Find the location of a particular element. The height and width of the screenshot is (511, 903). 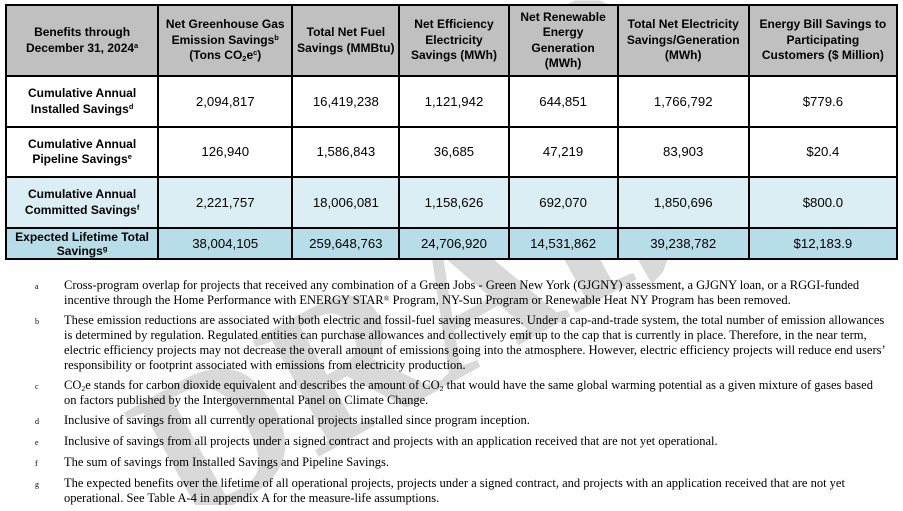

cell-pipeline-efficiency: 36,685 is located at coordinates (454, 152).